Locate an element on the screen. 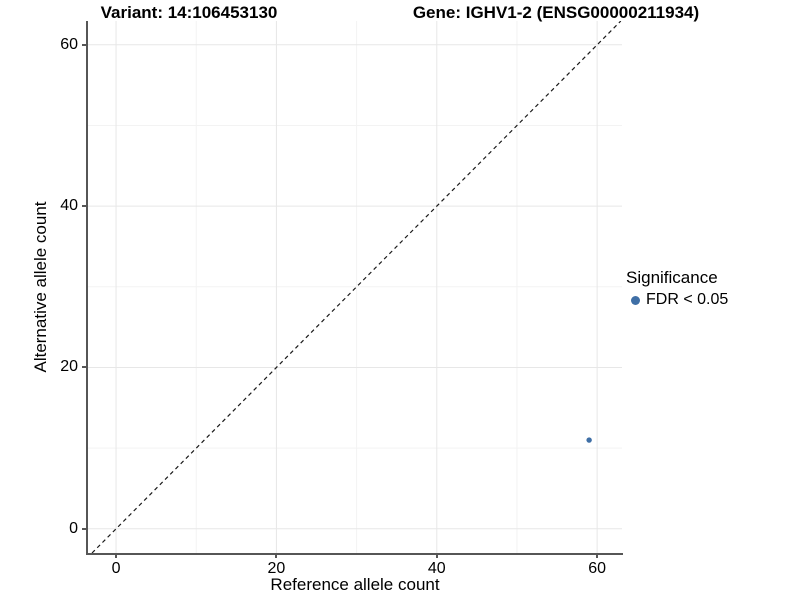 This screenshot has width=800, height=600. y-tick-label: 20 is located at coordinates (69, 367).